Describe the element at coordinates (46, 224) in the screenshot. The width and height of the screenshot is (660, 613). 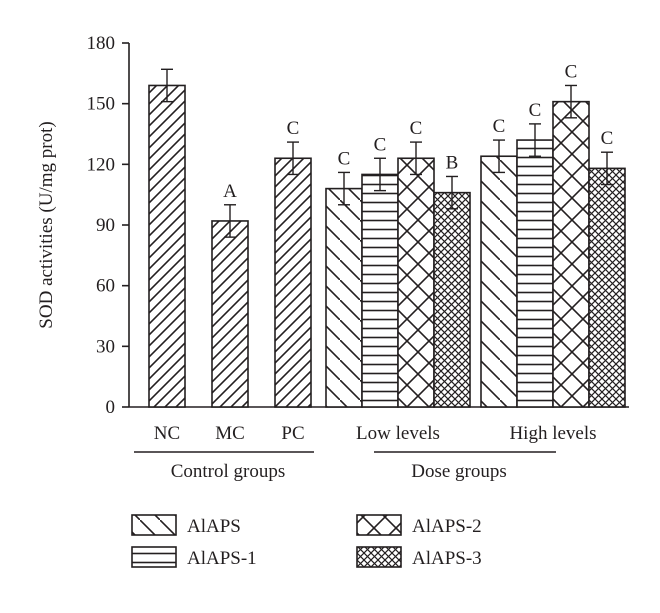
I see `y-axis-title: SOD activities (U/mg prot)` at that location.